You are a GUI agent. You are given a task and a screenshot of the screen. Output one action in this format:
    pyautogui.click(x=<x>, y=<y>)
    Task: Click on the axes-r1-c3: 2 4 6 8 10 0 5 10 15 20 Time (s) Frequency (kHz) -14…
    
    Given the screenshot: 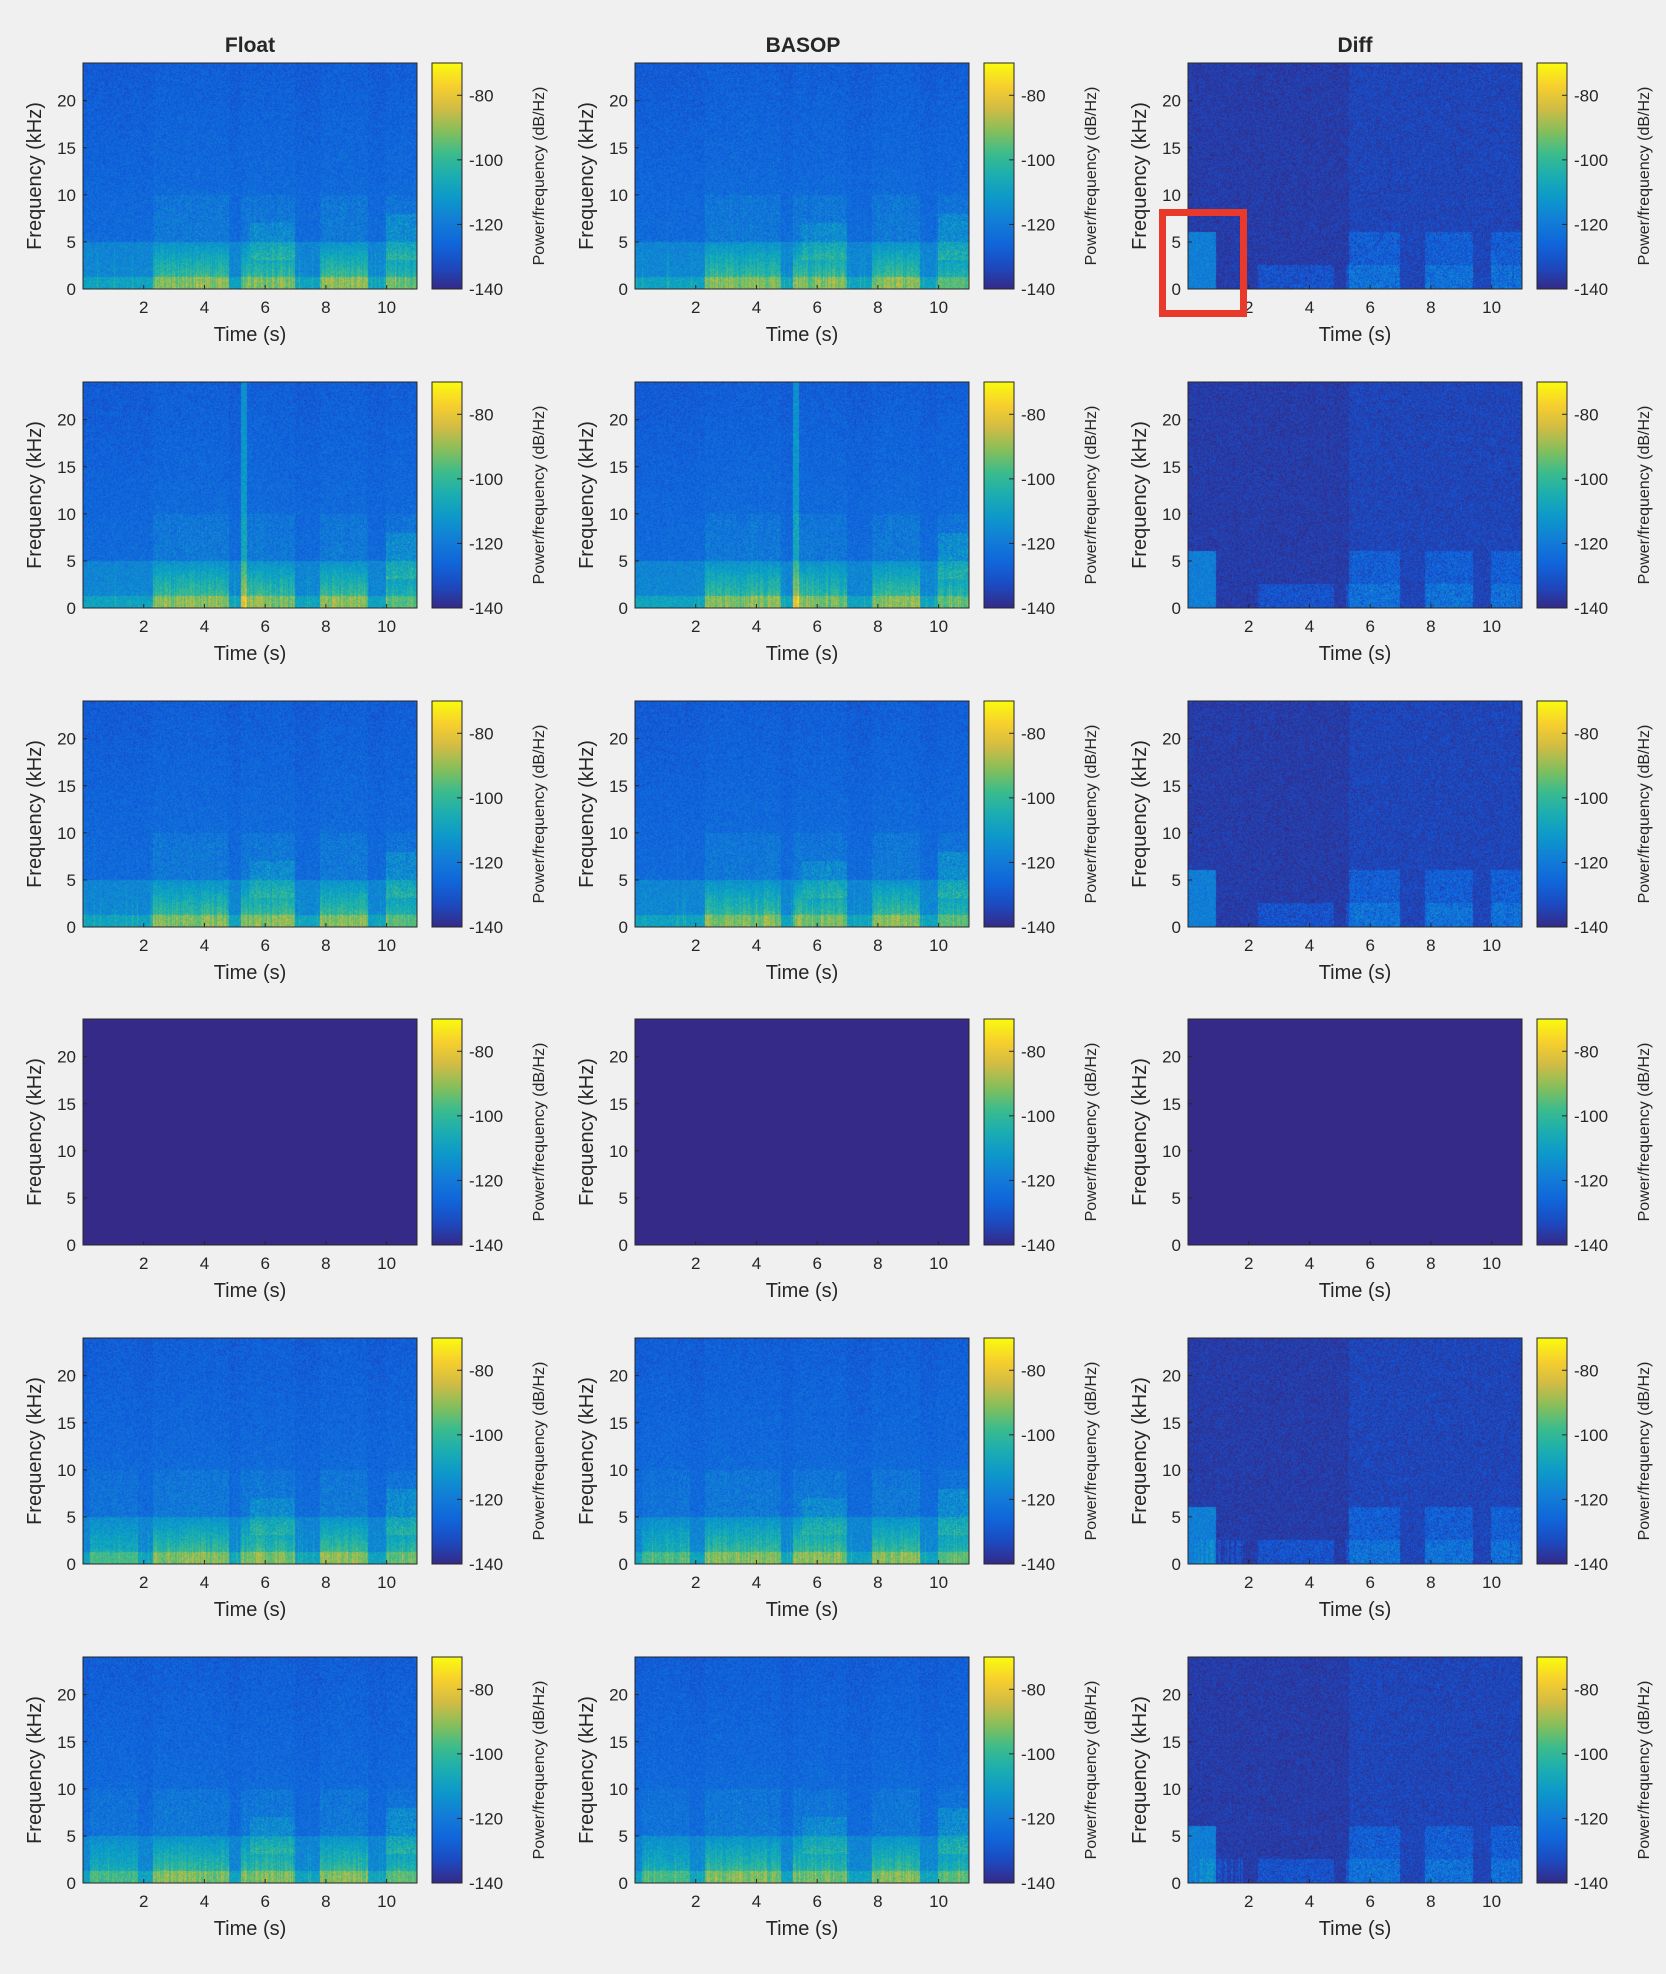 What is the action you would take?
    pyautogui.click(x=1391, y=204)
    